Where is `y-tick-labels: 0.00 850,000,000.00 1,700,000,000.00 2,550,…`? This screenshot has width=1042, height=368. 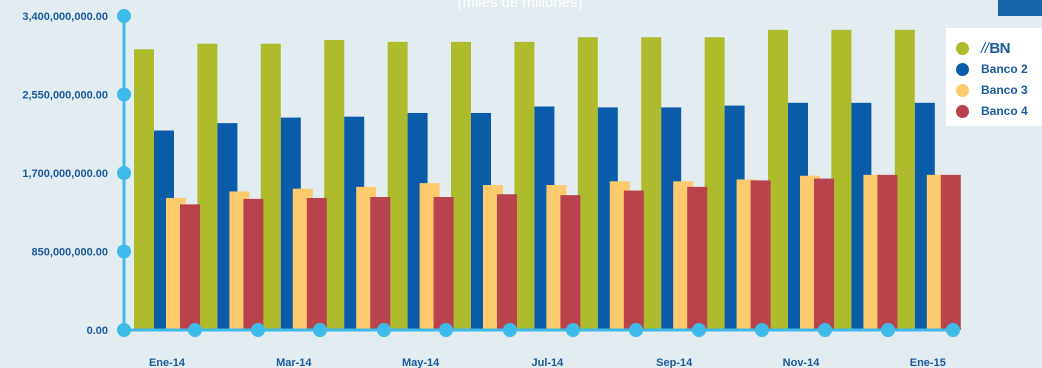
y-tick-labels: 0.00 850,000,000.00 1,700,000,000.00 2,550,… is located at coordinates (65, 174).